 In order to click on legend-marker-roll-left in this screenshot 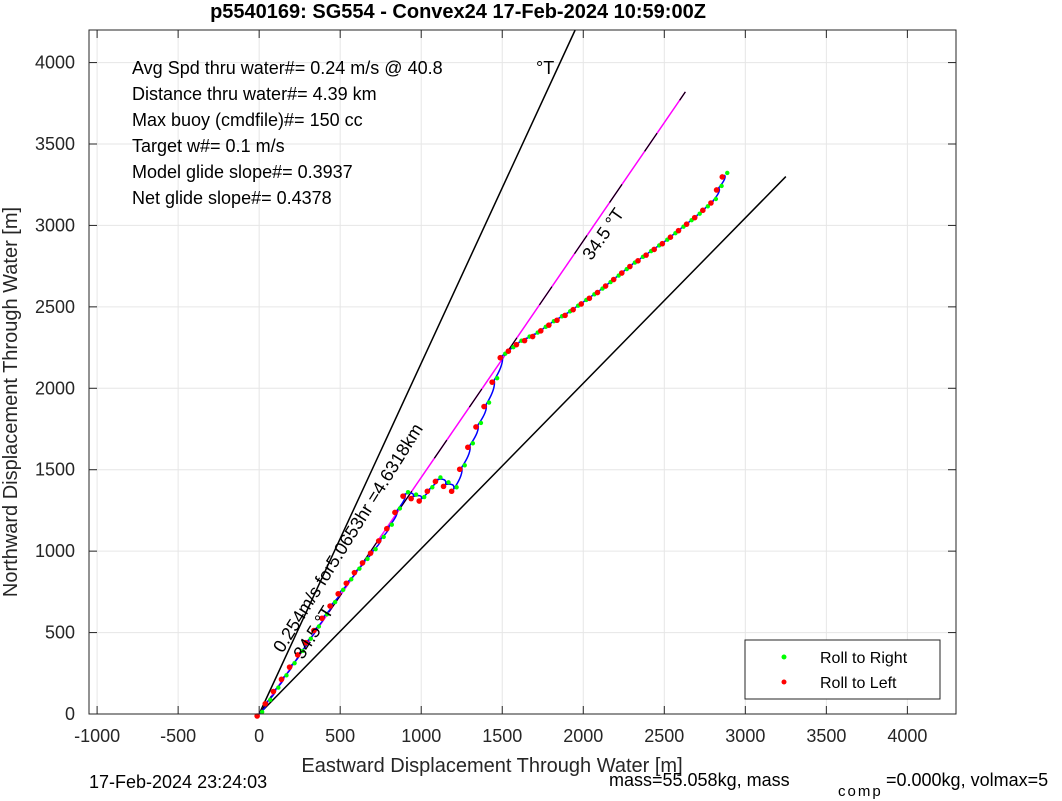, I will do `click(784, 682)`.